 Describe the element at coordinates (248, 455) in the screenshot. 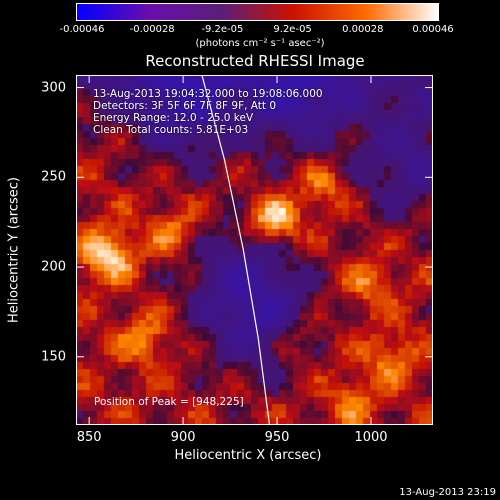

I see `x-axis-label: Heliocentric X (arcsec)` at that location.